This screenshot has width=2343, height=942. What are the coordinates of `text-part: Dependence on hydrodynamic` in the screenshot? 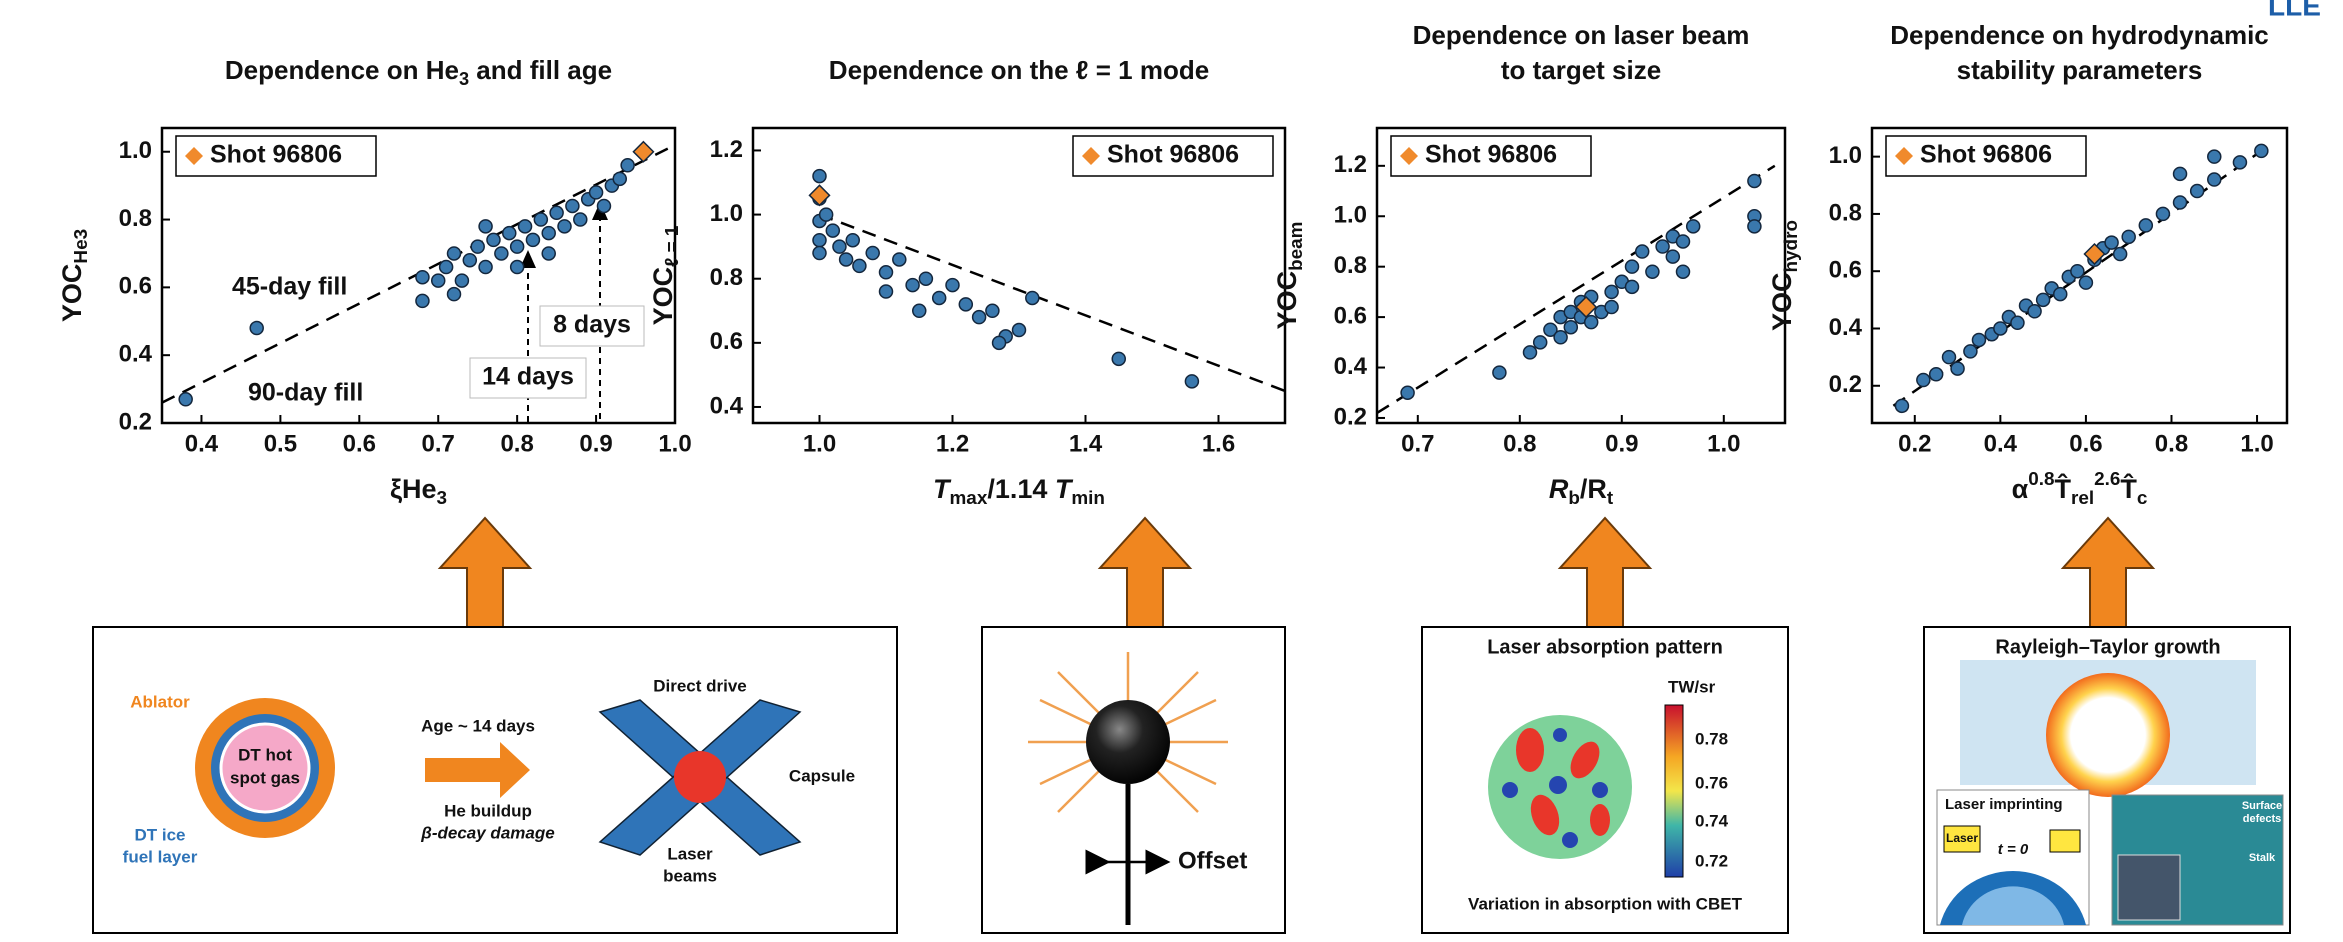 It's located at (2079, 35).